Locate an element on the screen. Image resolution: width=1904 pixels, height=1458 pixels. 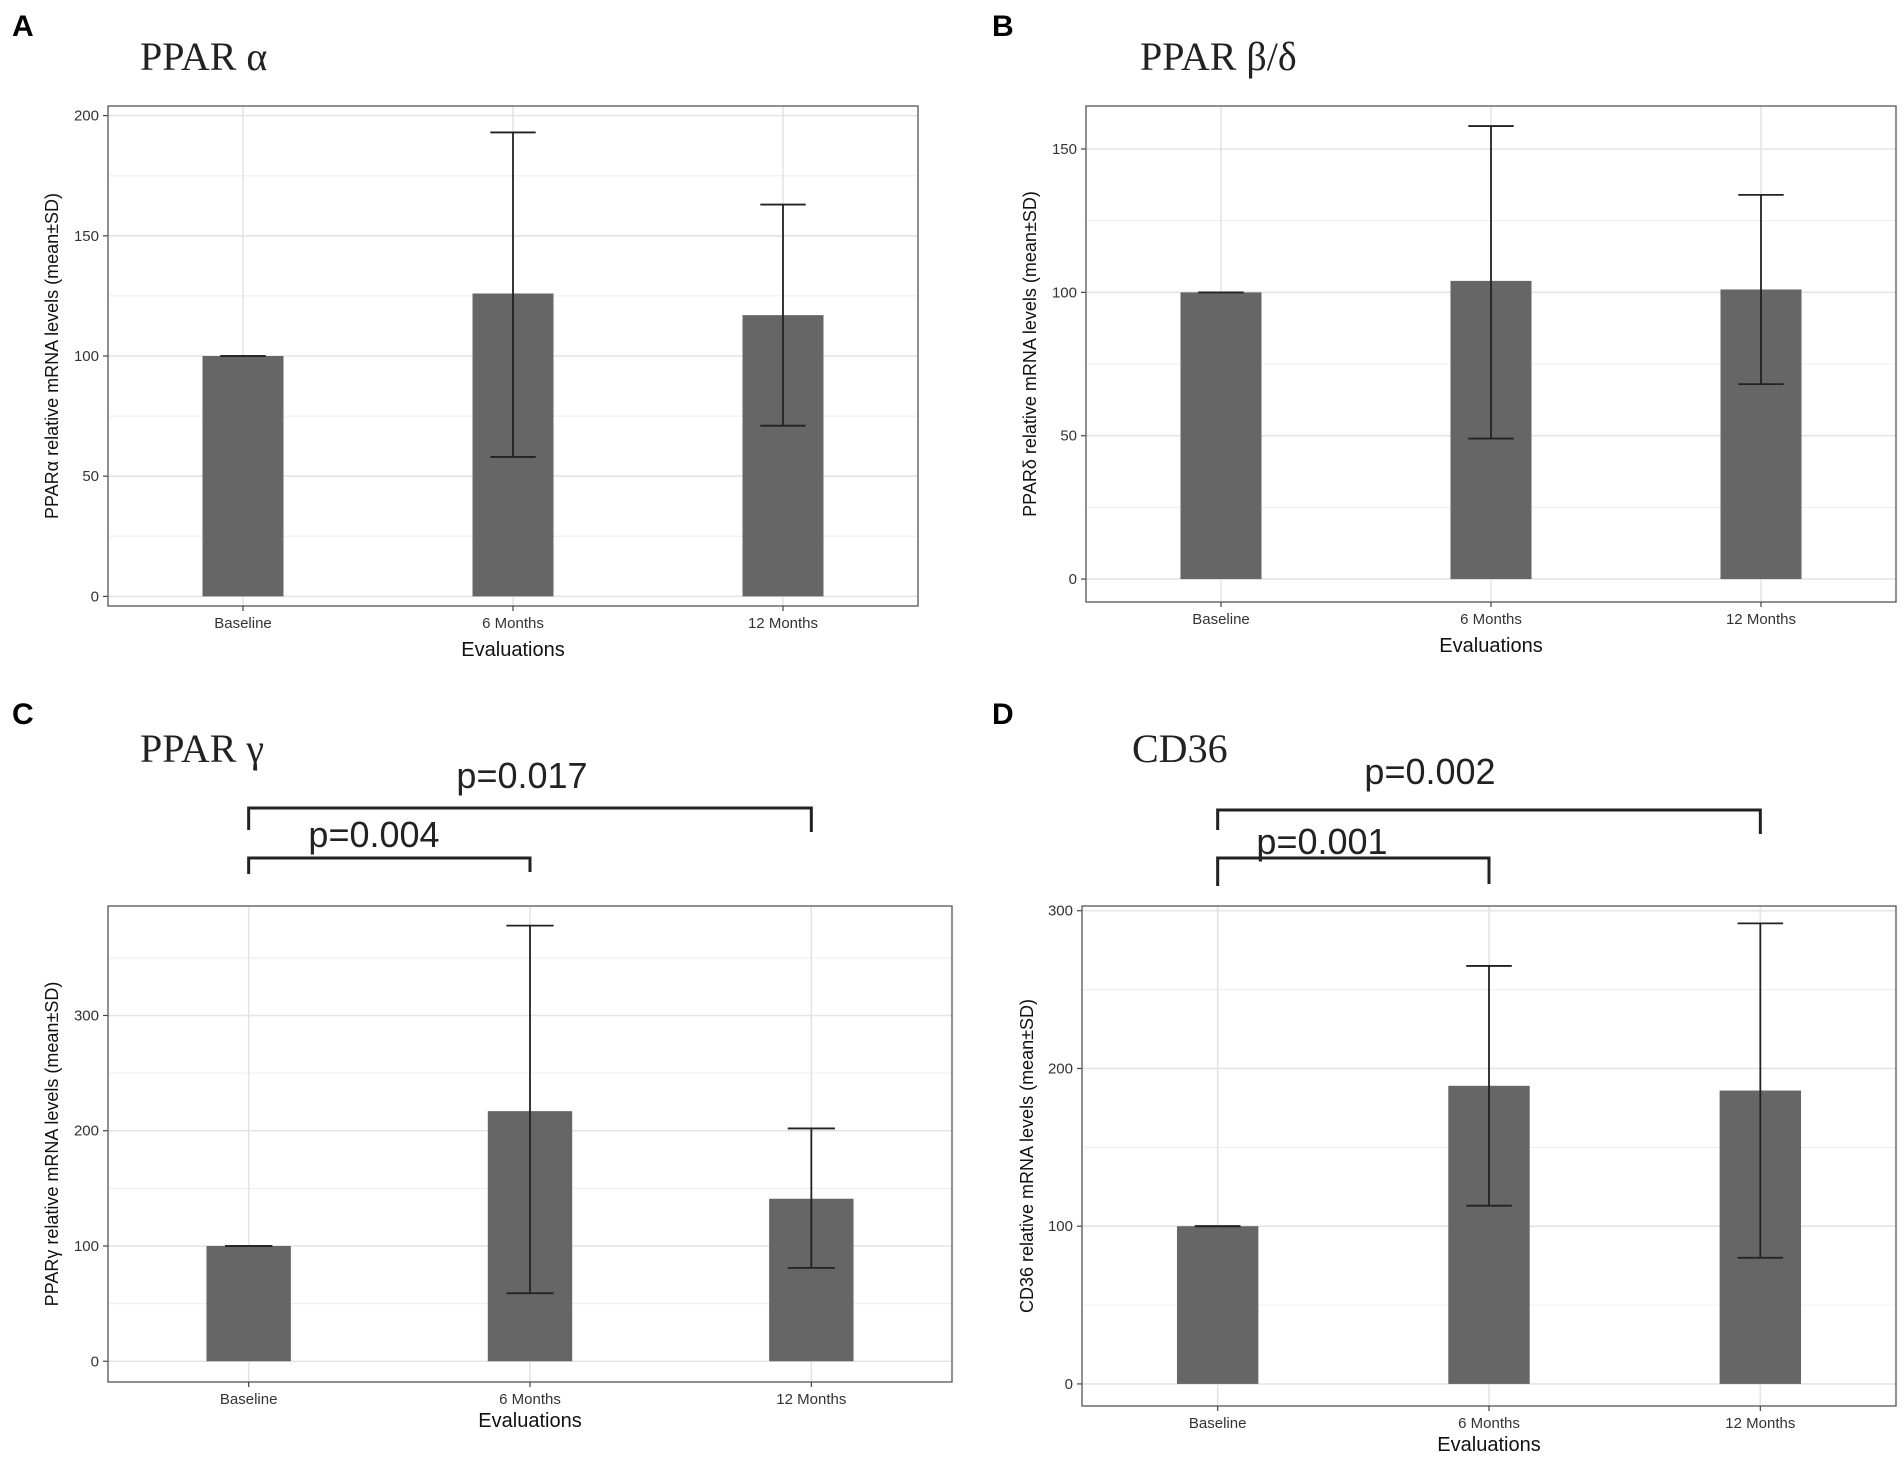
significance-bracket: p=0.004 is located at coordinates (389, 844).